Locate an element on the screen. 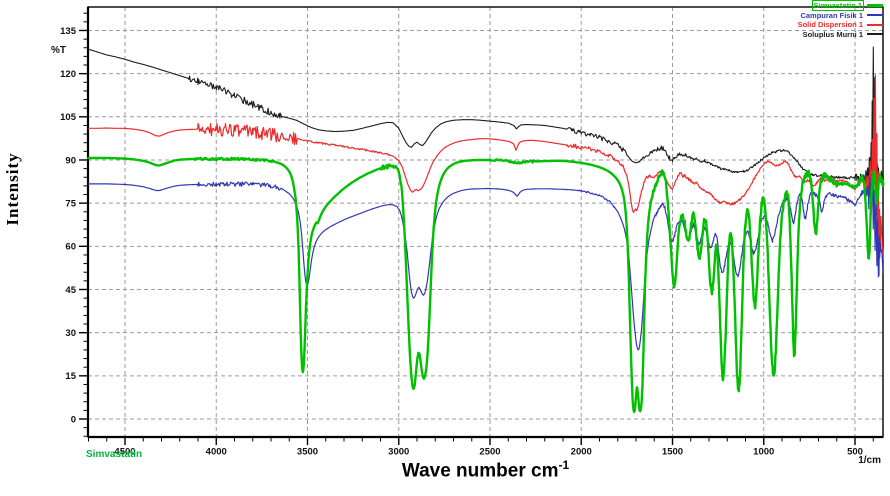  legend-entry-label: Soluplus Murni 1 is located at coordinates (832, 34).